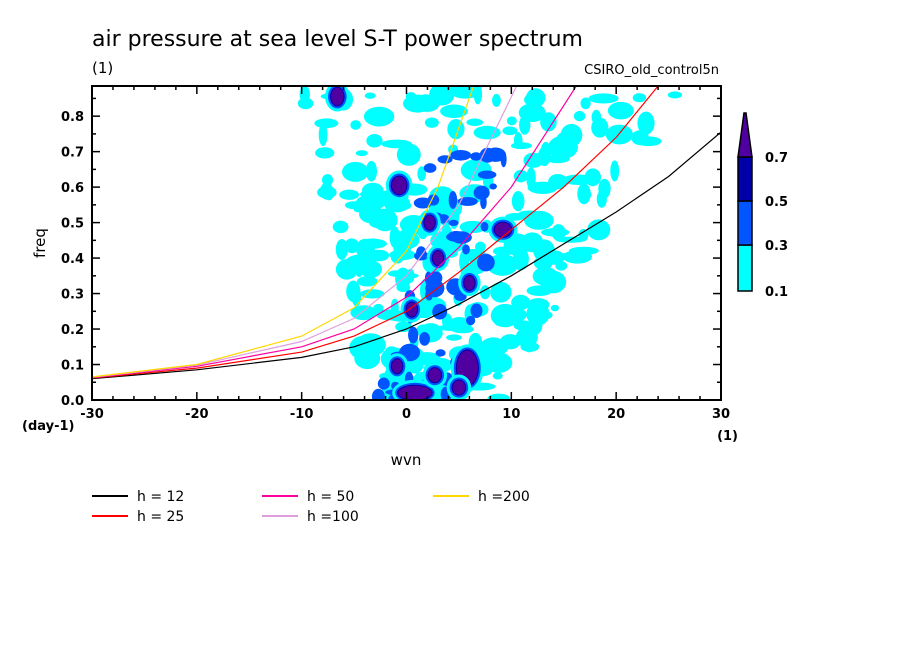  I want to click on legend-label-1: h = 25, so click(160, 517).